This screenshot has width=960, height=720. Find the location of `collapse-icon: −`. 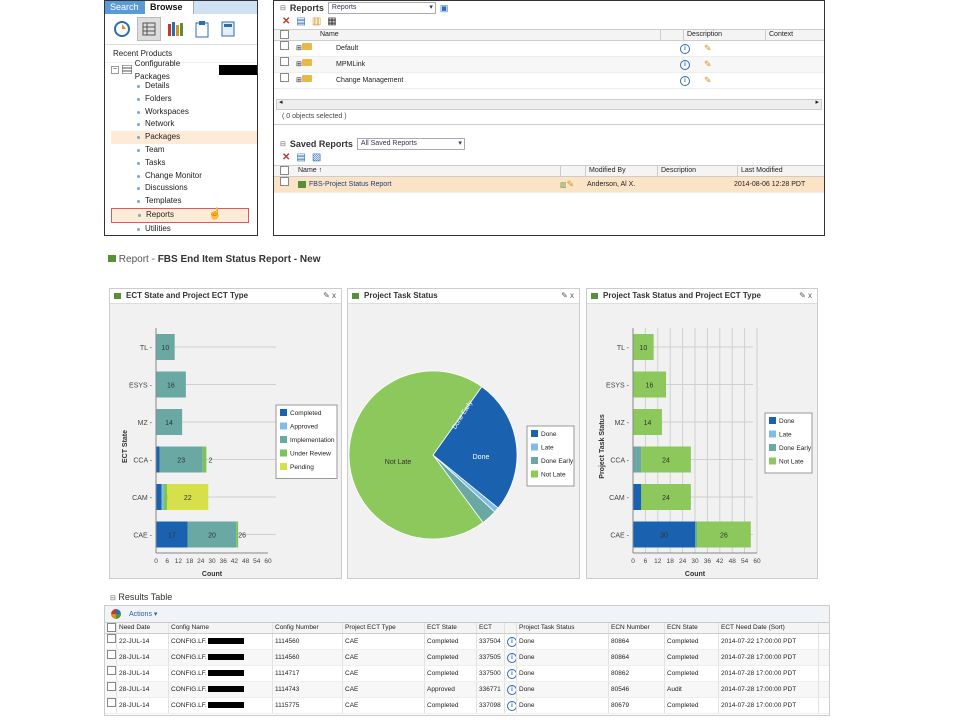

collapse-icon: − is located at coordinates (115, 69).